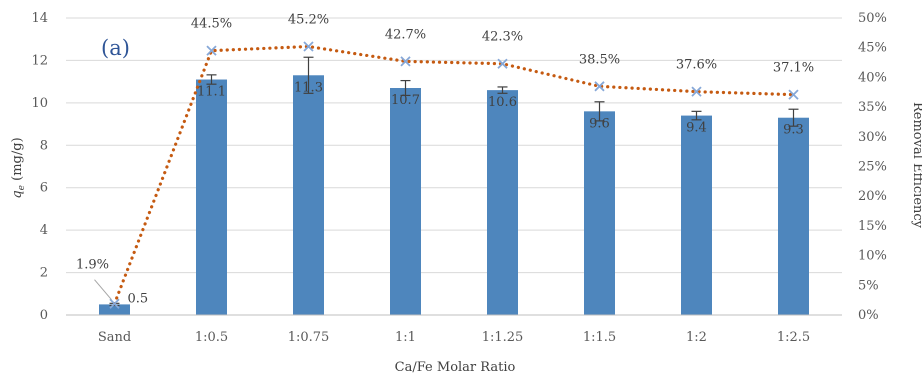 This screenshot has width=922, height=381. What do you see at coordinates (44, 230) in the screenshot?
I see `y-left-tick-label: 4` at bounding box center [44, 230].